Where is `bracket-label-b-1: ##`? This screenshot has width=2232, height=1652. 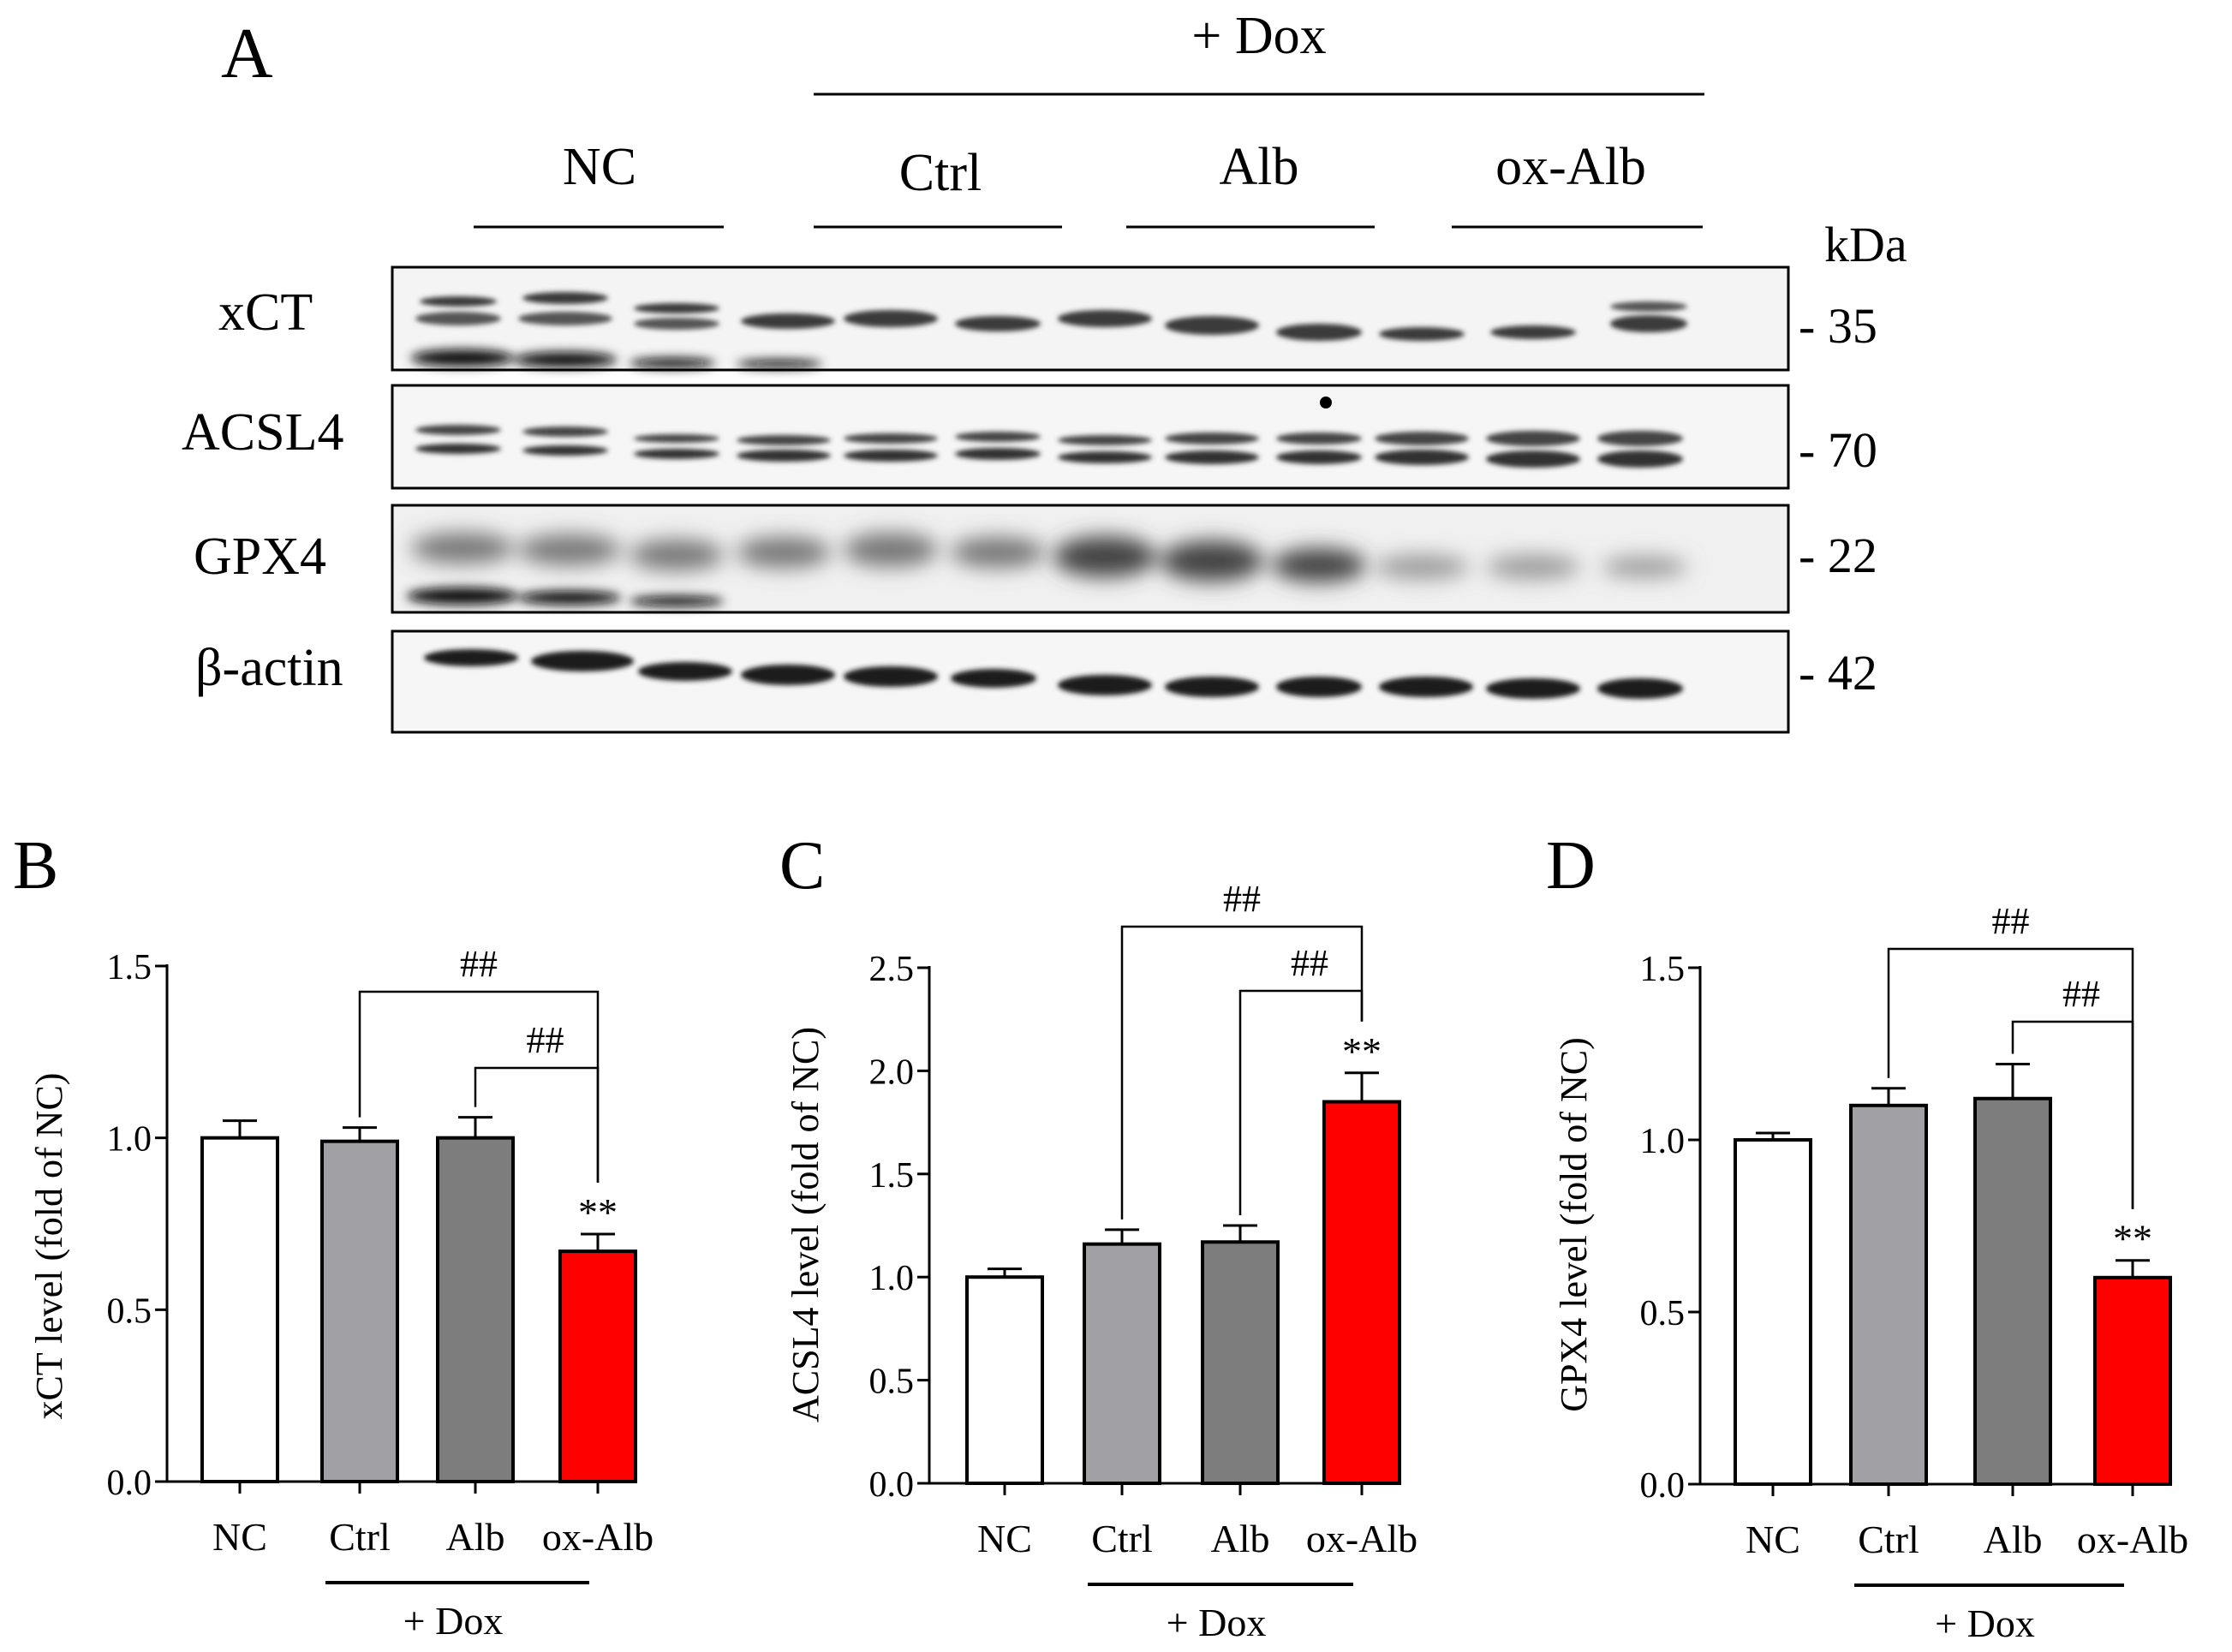 bracket-label-b-1: ## is located at coordinates (546, 1040).